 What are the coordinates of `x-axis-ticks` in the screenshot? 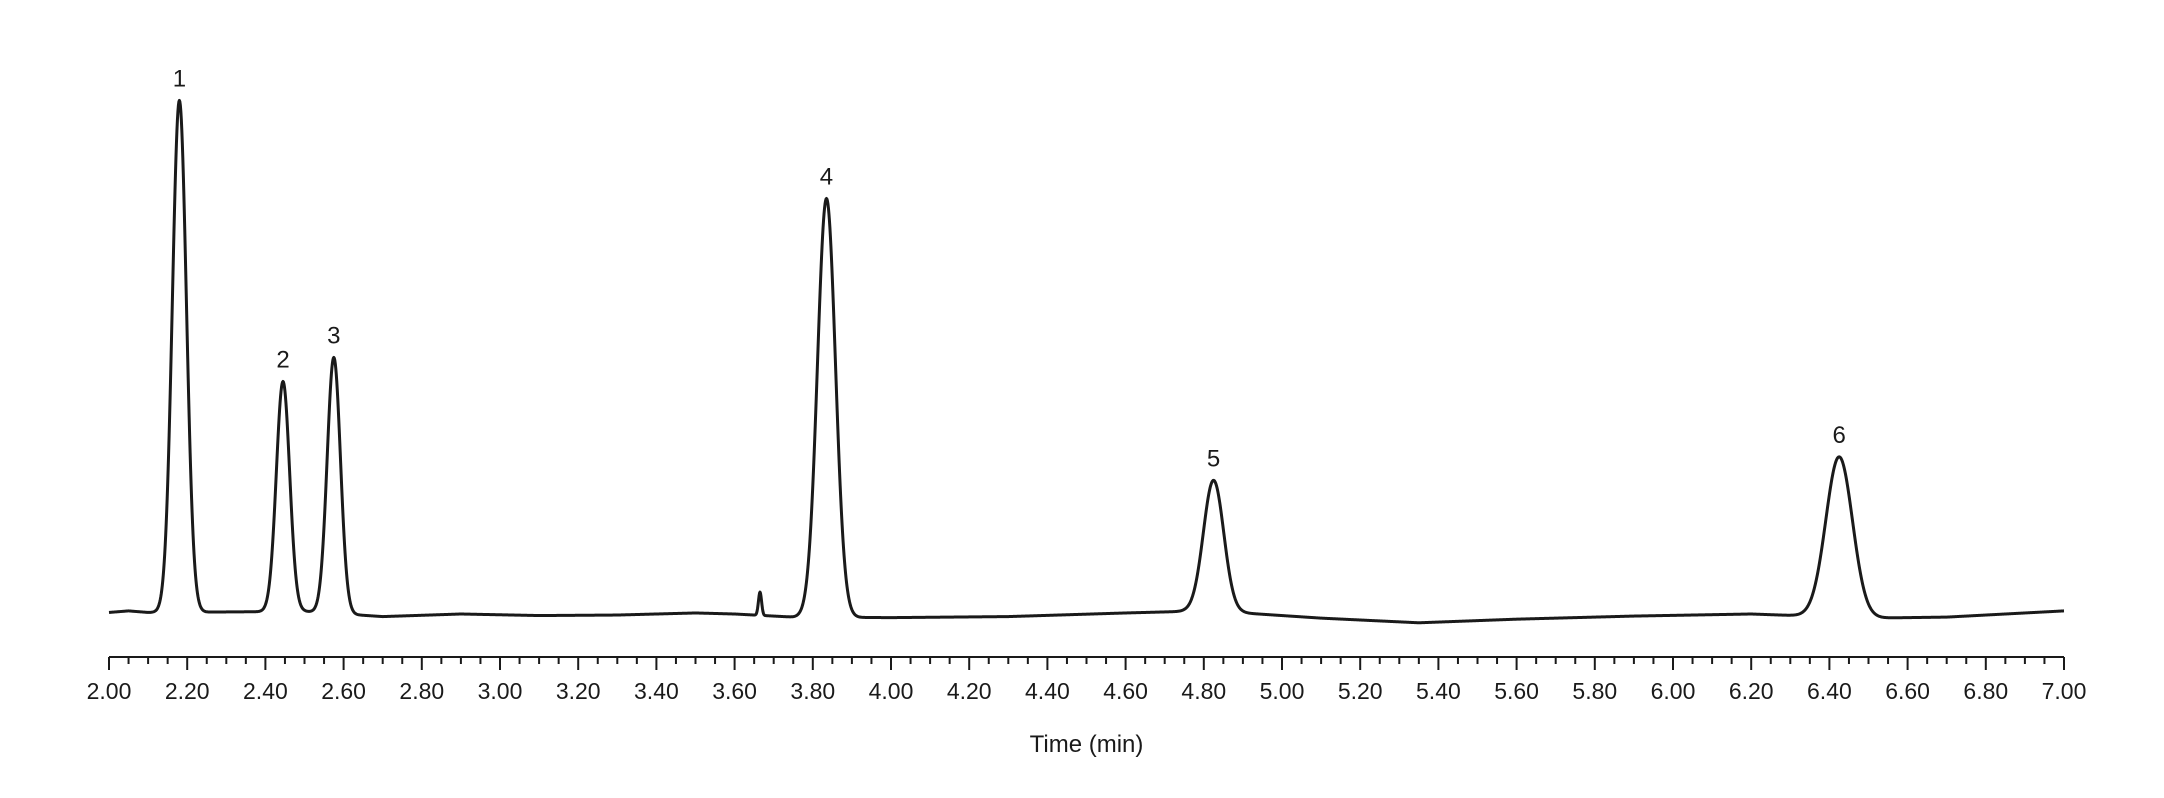 It's located at (1086, 663).